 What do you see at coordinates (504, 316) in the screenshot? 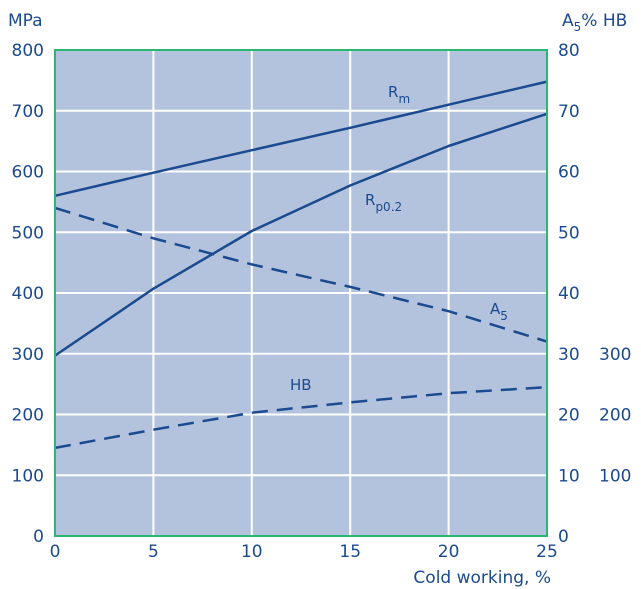
I see `series-label-subscript: 5` at bounding box center [504, 316].